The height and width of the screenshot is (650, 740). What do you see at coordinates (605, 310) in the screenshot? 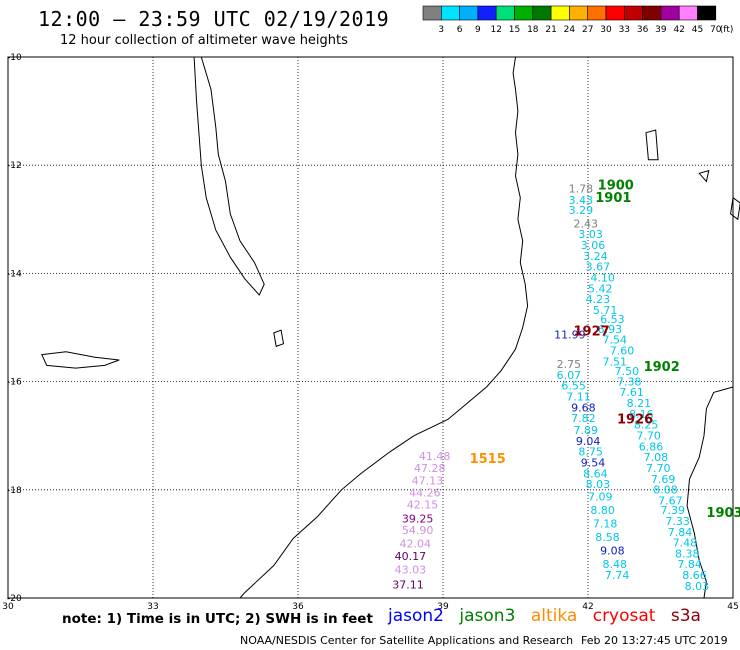
I see `wave-height-label: 5.71` at bounding box center [605, 310].